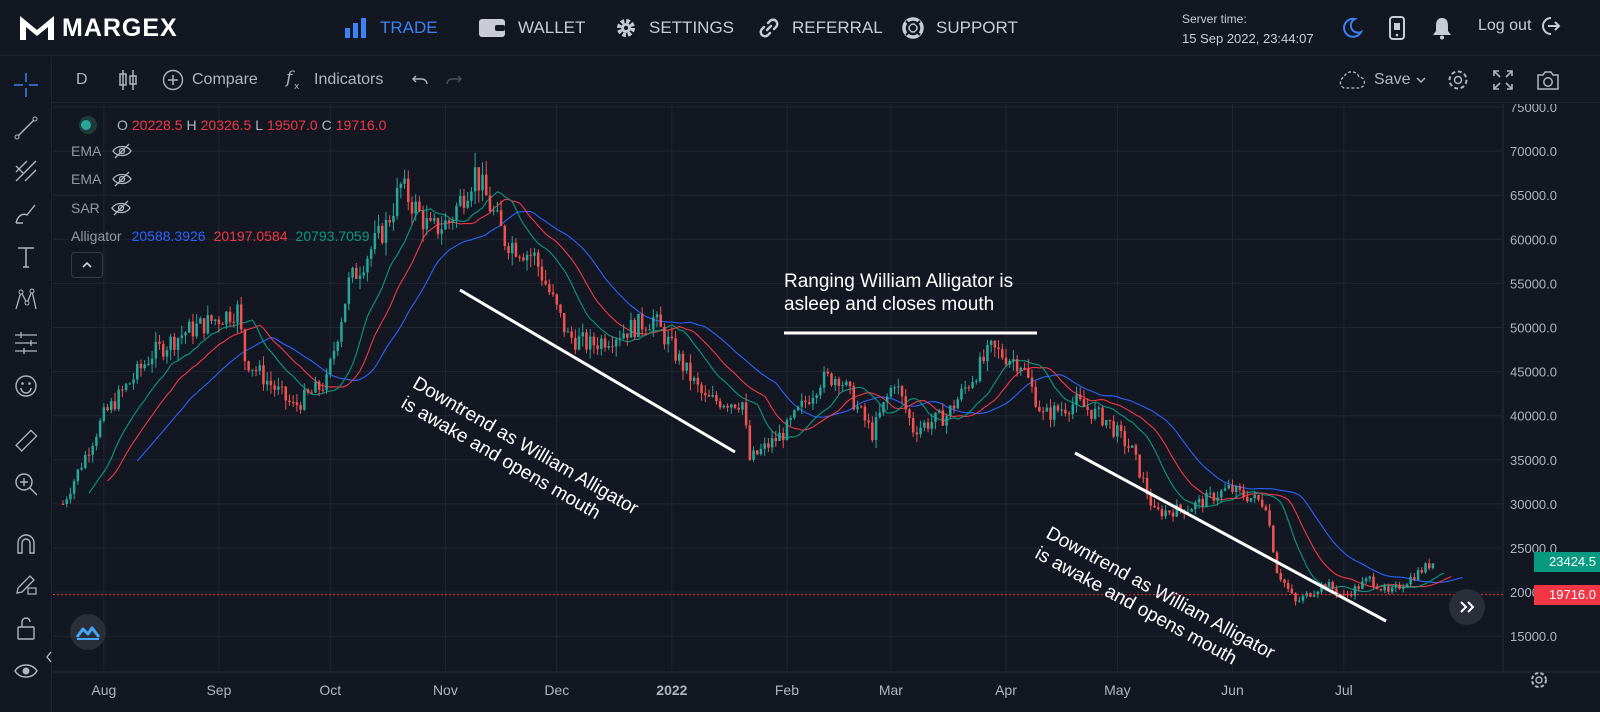  I want to click on compare-button: Compare, so click(210, 80).